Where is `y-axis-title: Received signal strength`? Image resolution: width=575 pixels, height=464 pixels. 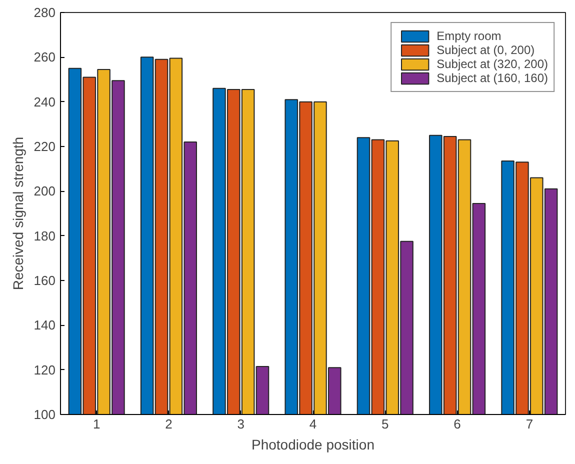 y-axis-title: Received signal strength is located at coordinates (18, 213).